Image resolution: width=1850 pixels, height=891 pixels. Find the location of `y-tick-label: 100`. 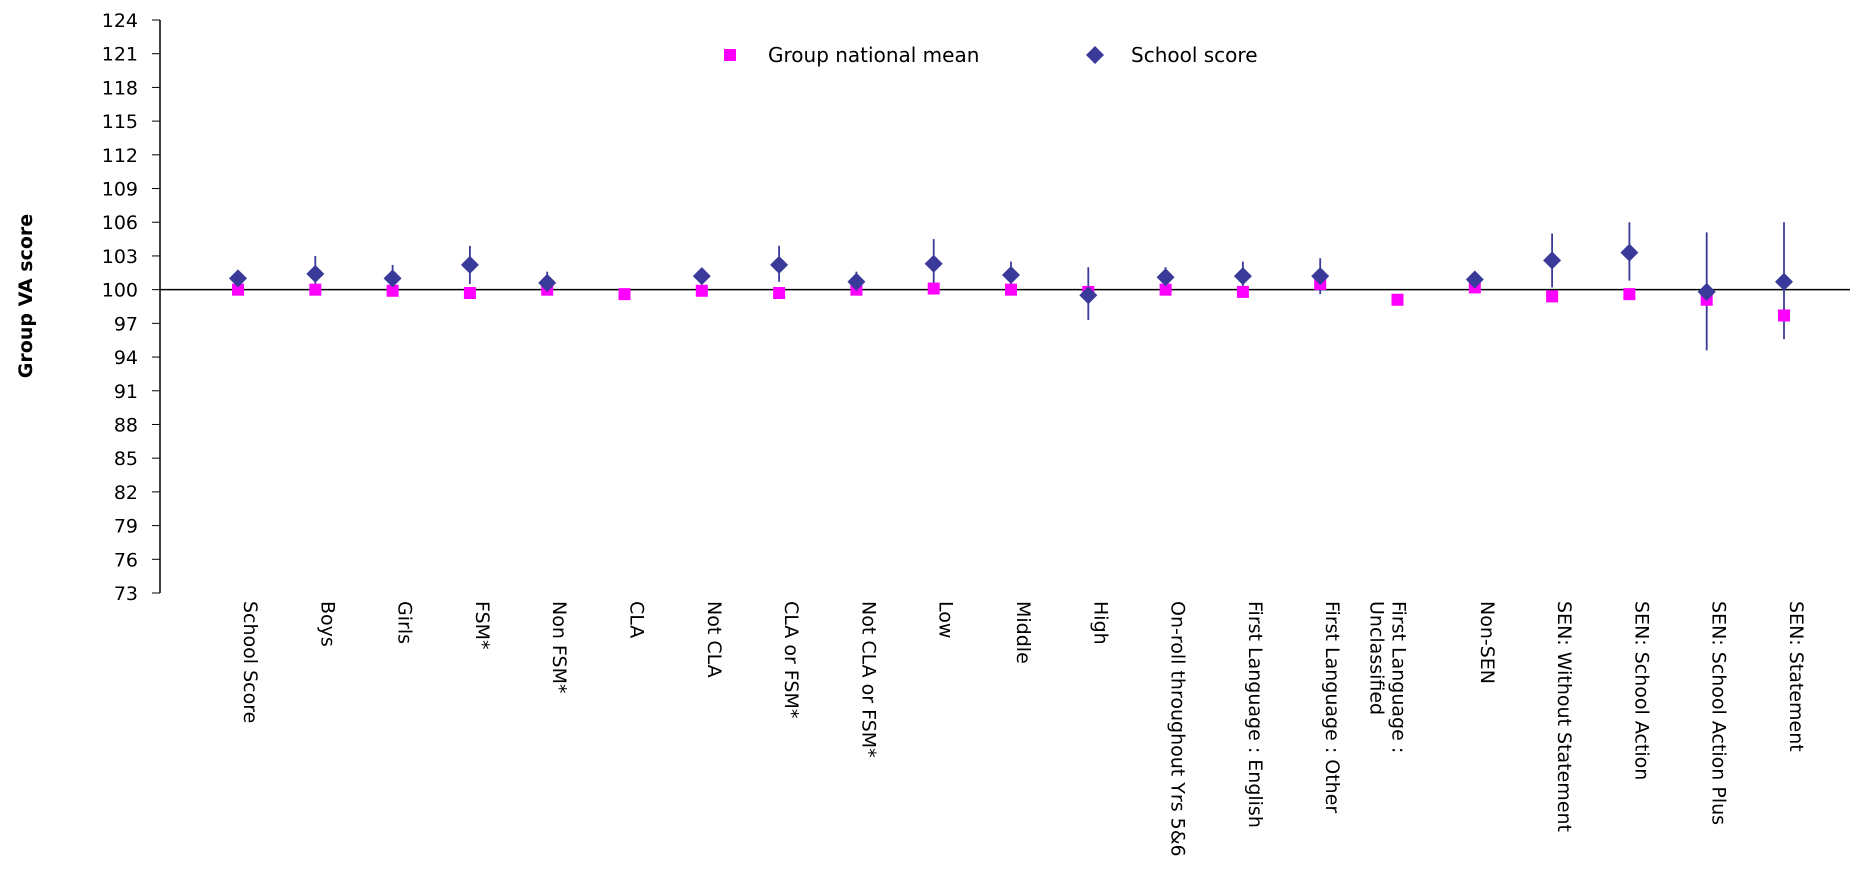

y-tick-label: 100 is located at coordinates (120, 291).